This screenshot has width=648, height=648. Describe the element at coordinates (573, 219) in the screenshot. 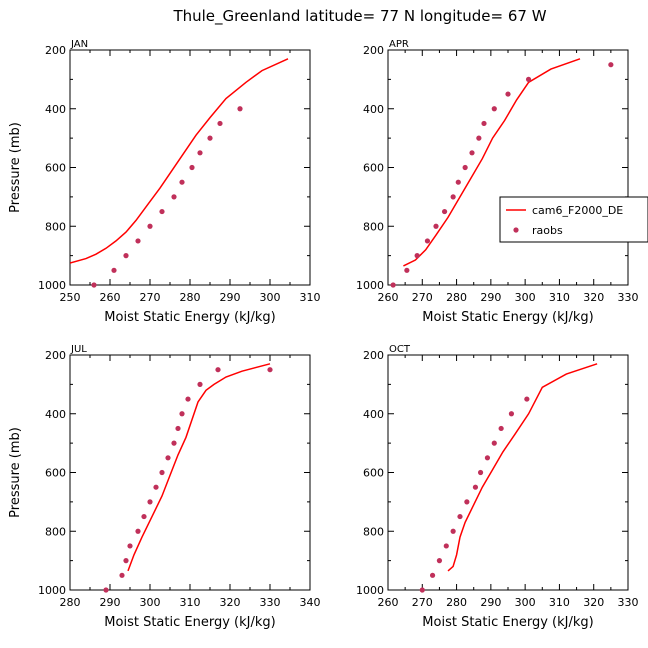

I see `legend-box` at that location.